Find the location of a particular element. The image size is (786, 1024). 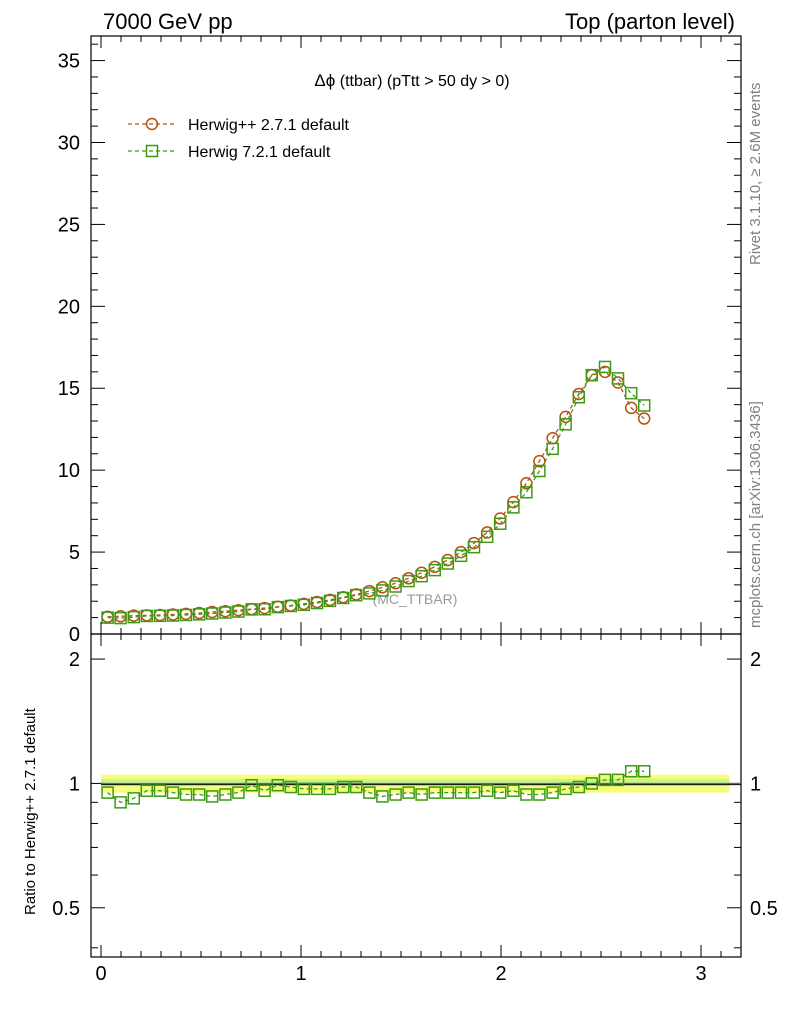

legend-label-herwigpp: Herwig++ 2.7.1 default is located at coordinates (269, 125).